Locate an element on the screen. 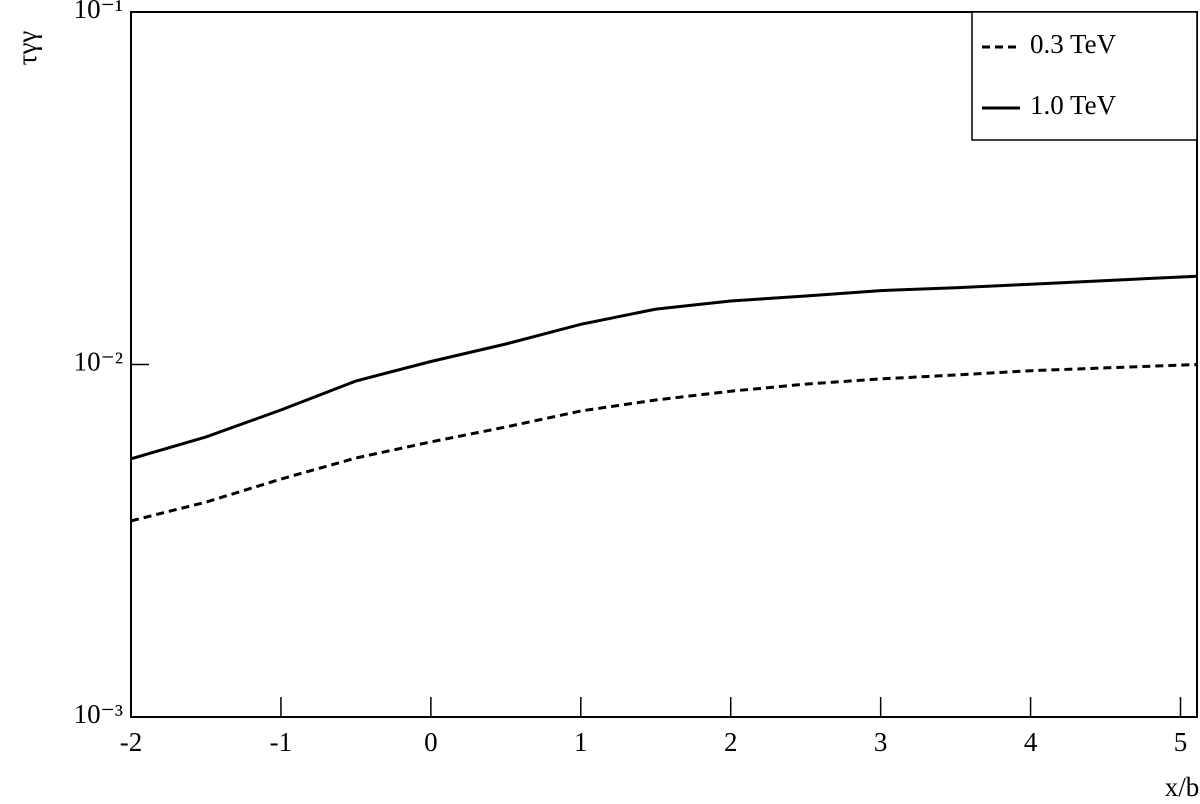 The width and height of the screenshot is (1200, 804). legend-box is located at coordinates (1084, 76).